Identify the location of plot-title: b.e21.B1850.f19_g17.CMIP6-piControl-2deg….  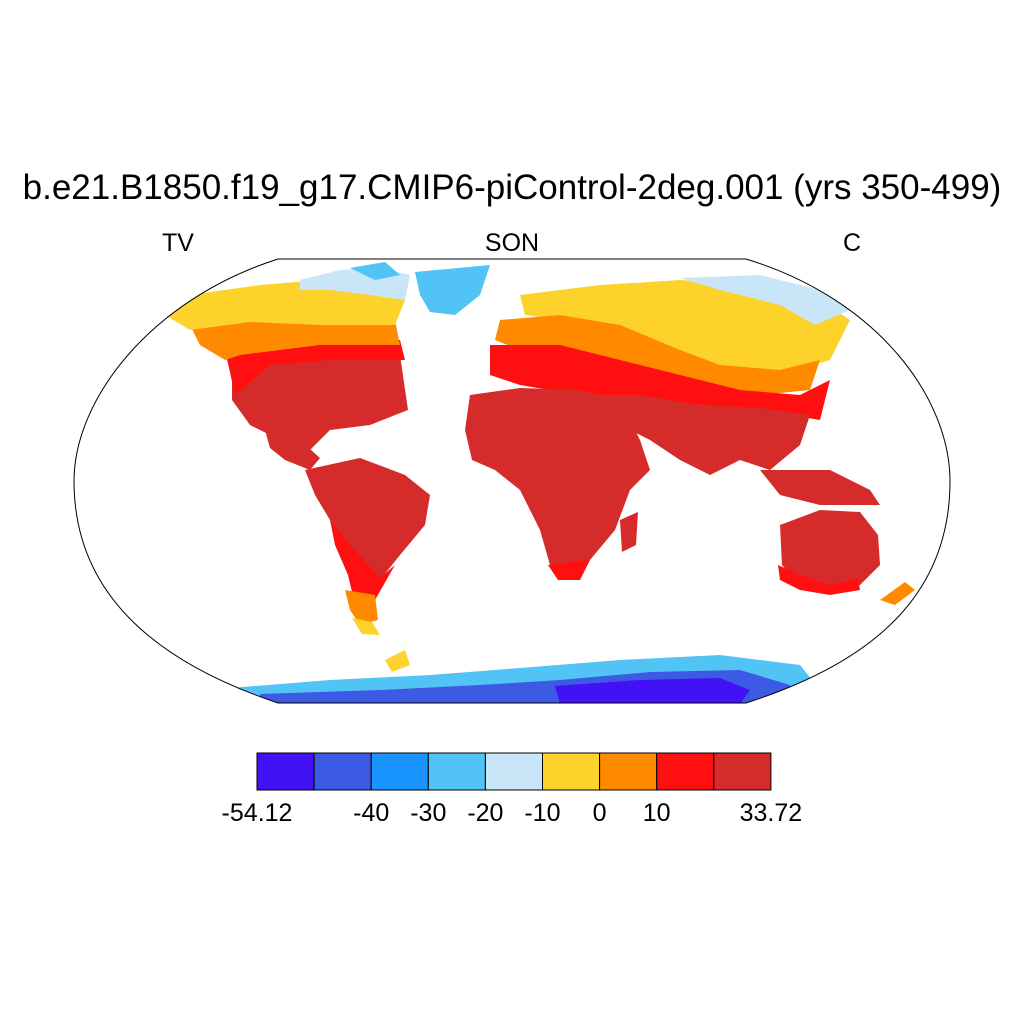
(512, 187).